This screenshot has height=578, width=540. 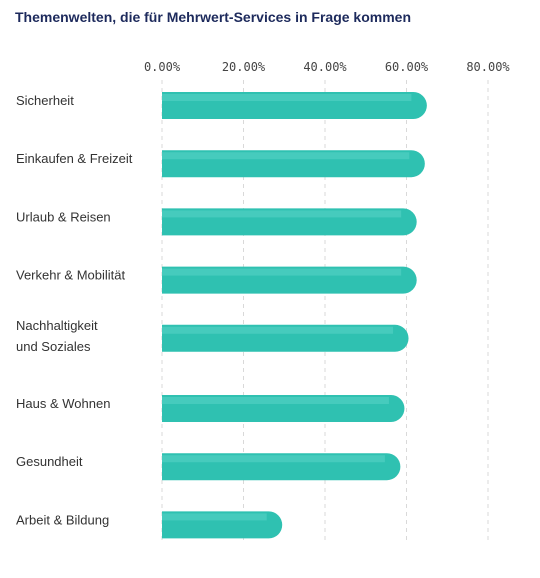 What do you see at coordinates (162, 67) in the screenshot?
I see `x-tick-label: 0.00%` at bounding box center [162, 67].